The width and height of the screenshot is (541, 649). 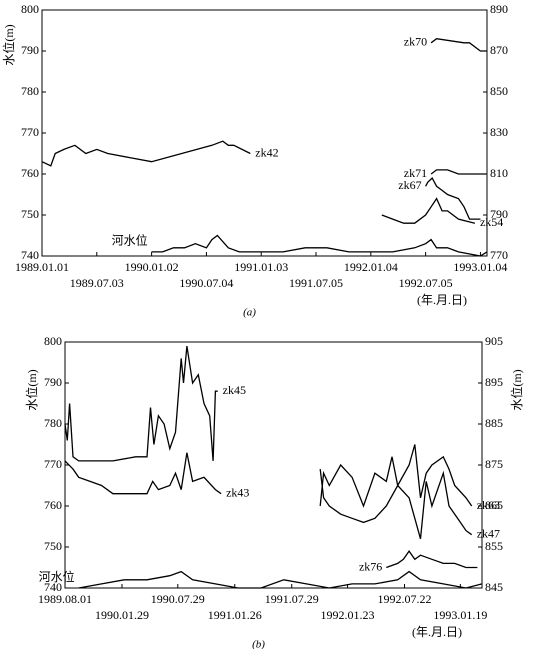 What do you see at coordinates (65, 599) in the screenshot?
I see `x-tick-label: 1989.08.01` at bounding box center [65, 599].